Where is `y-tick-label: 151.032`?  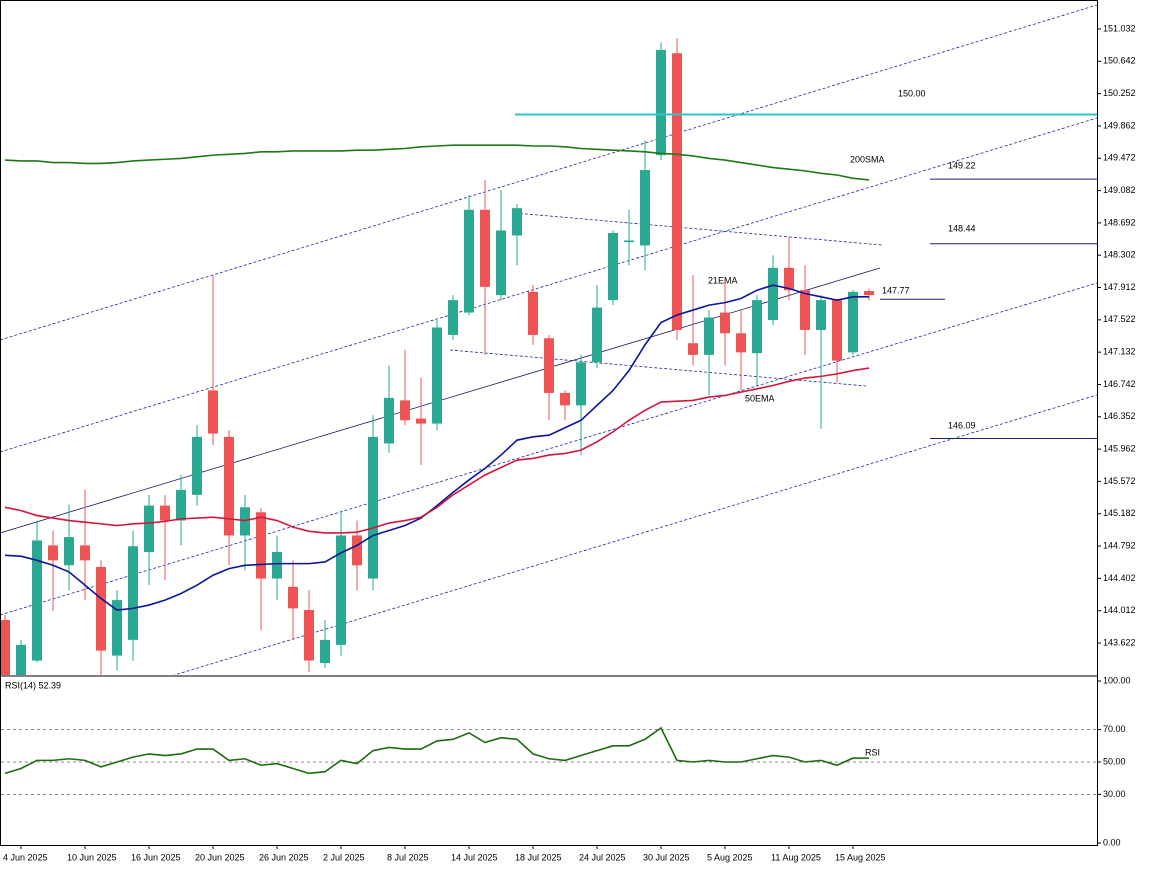
y-tick-label: 151.032 is located at coordinates (1119, 28).